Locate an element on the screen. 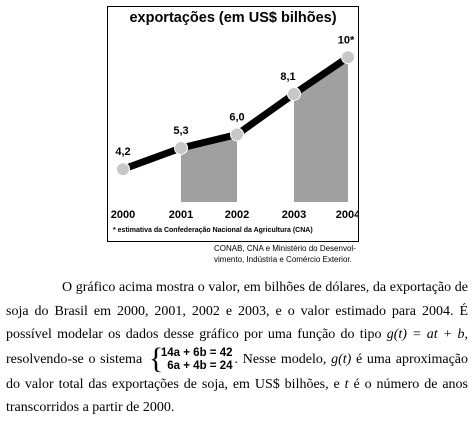  data-label-2004: 10* is located at coordinates (346, 40).